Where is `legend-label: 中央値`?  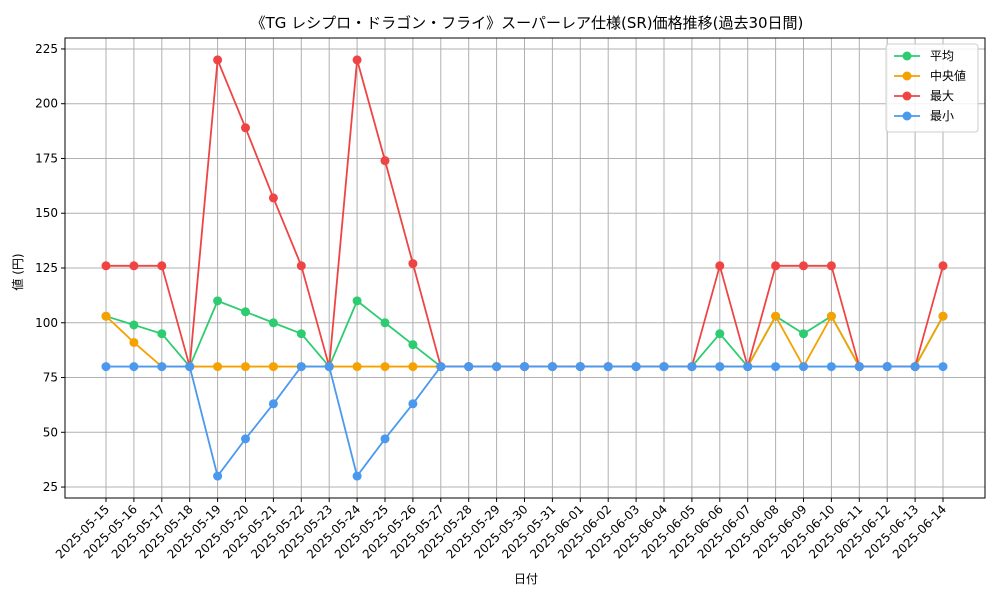
legend-label: 中央値 is located at coordinates (948, 75).